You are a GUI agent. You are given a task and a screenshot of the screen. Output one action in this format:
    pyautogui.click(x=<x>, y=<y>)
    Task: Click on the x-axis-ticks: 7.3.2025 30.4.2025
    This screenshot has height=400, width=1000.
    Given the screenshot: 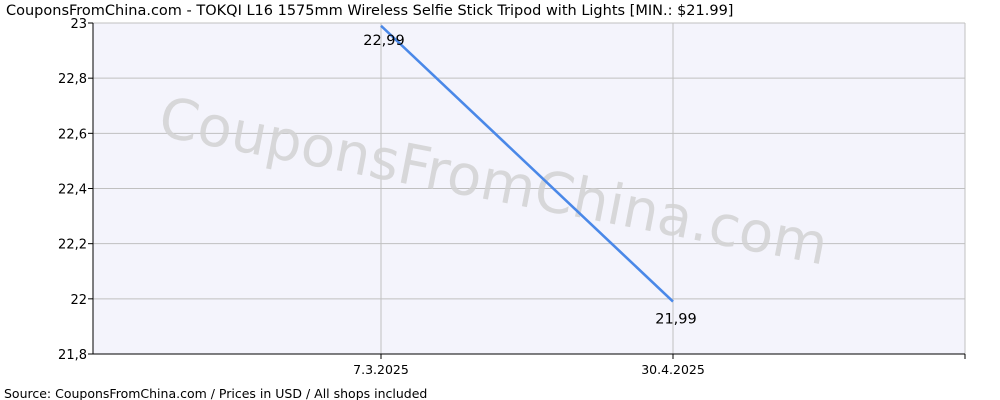 What is the action you would take?
    pyautogui.click(x=659, y=365)
    